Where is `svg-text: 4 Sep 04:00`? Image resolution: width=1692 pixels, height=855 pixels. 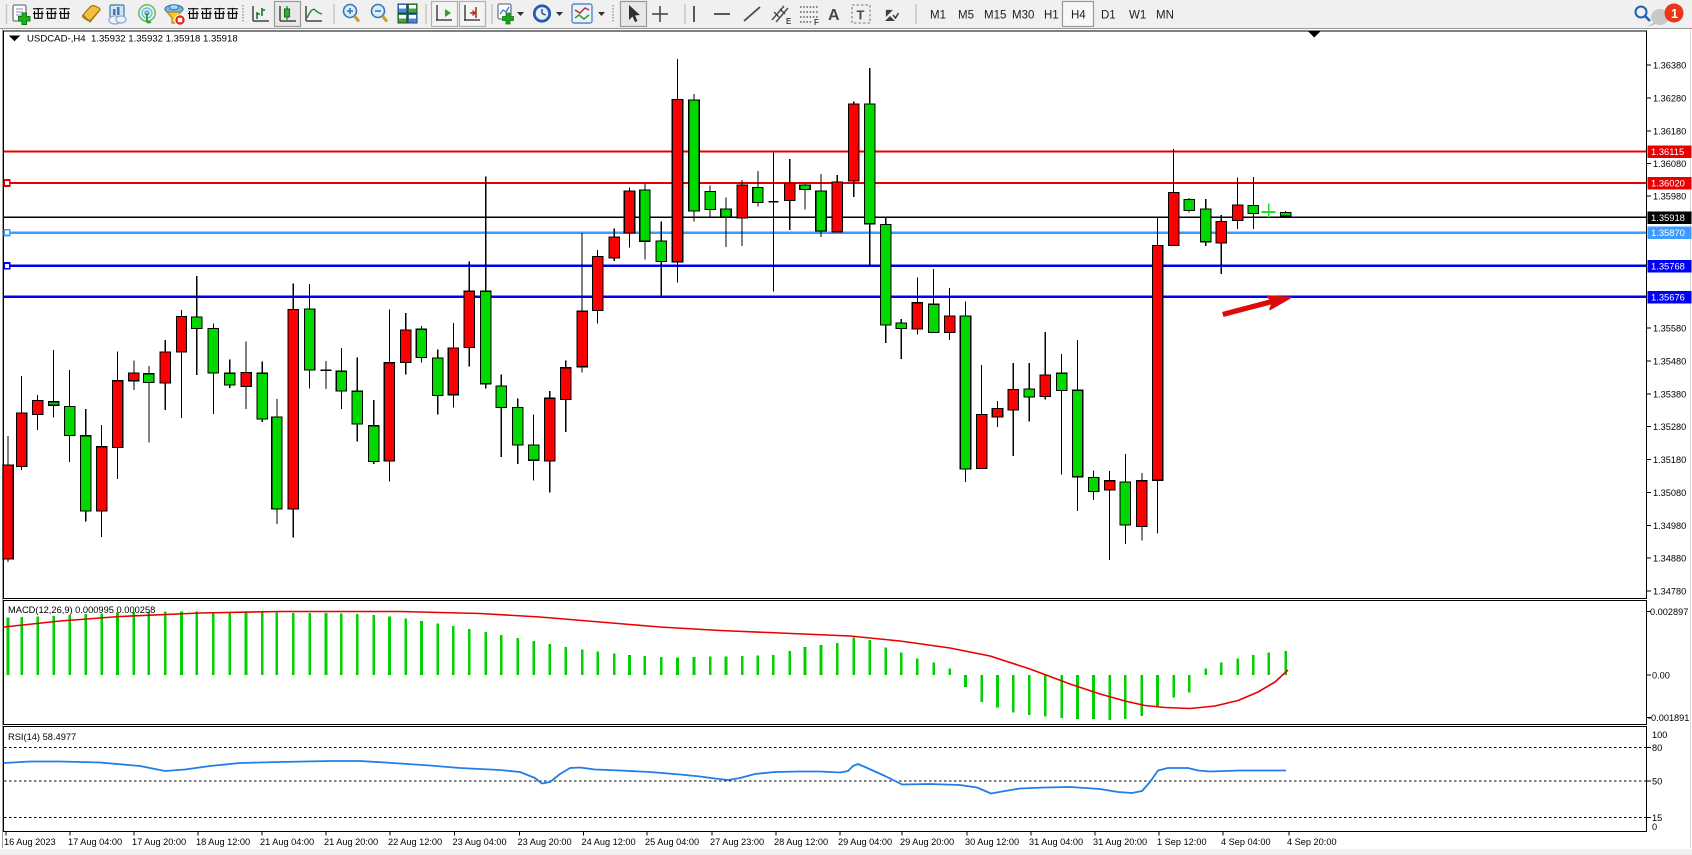 svg-text: 4 Sep 04:00 is located at coordinates (1246, 842).